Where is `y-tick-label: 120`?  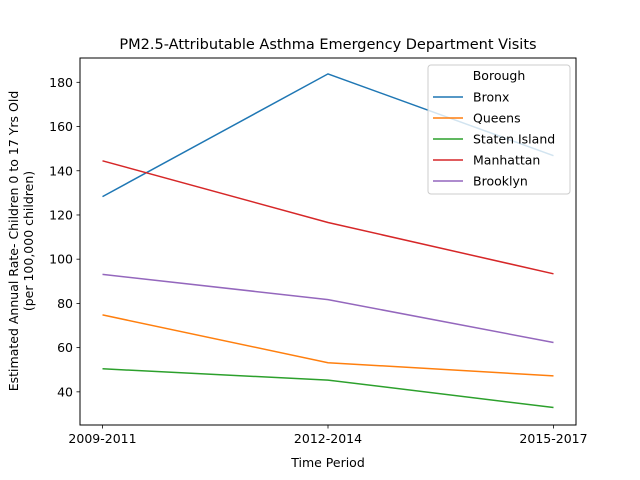 y-tick-label: 120 is located at coordinates (61, 214).